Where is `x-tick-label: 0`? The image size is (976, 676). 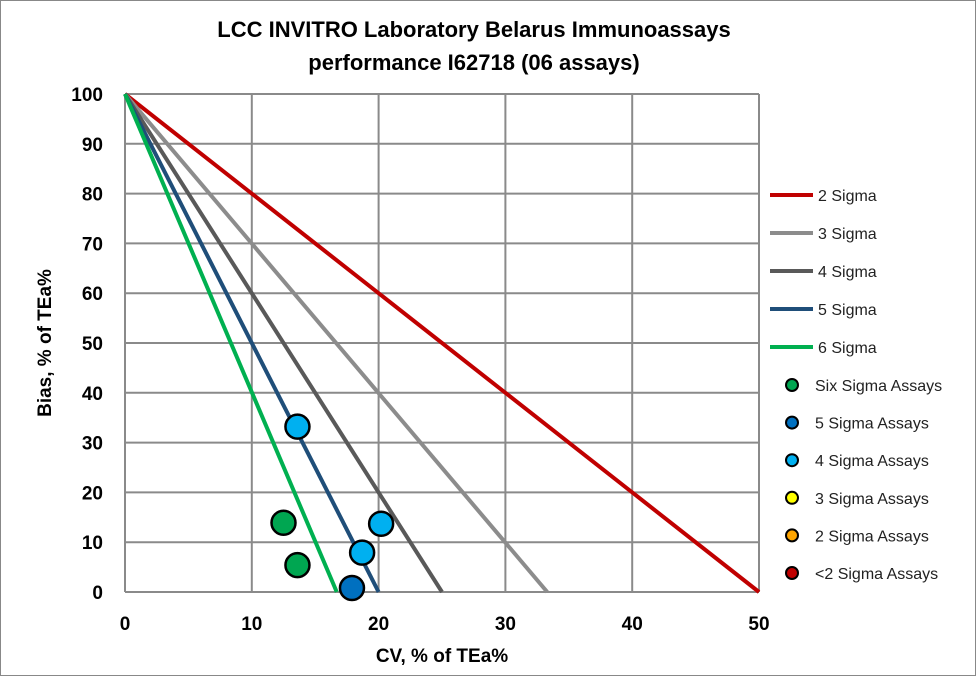 x-tick-label: 0 is located at coordinates (125, 624).